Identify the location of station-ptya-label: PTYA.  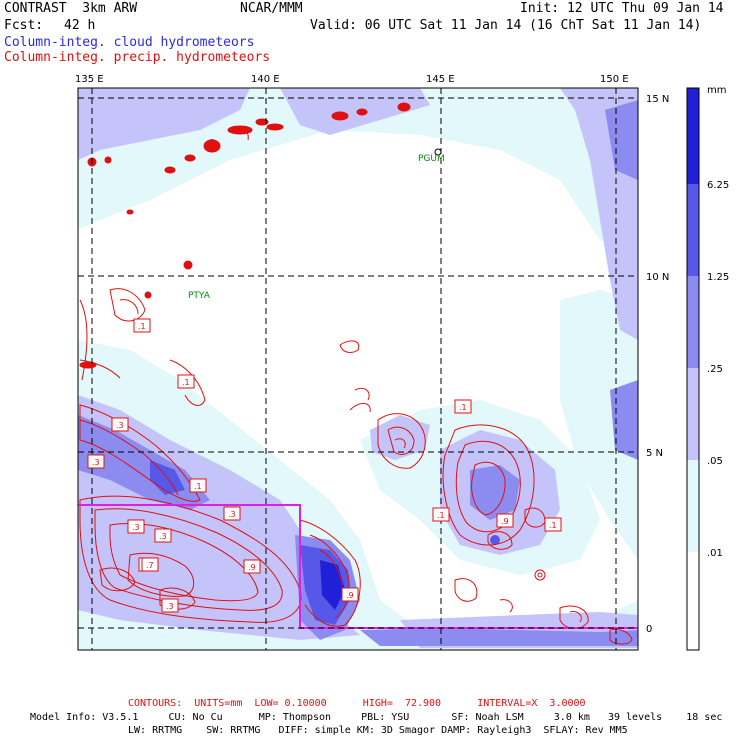
(199, 296).